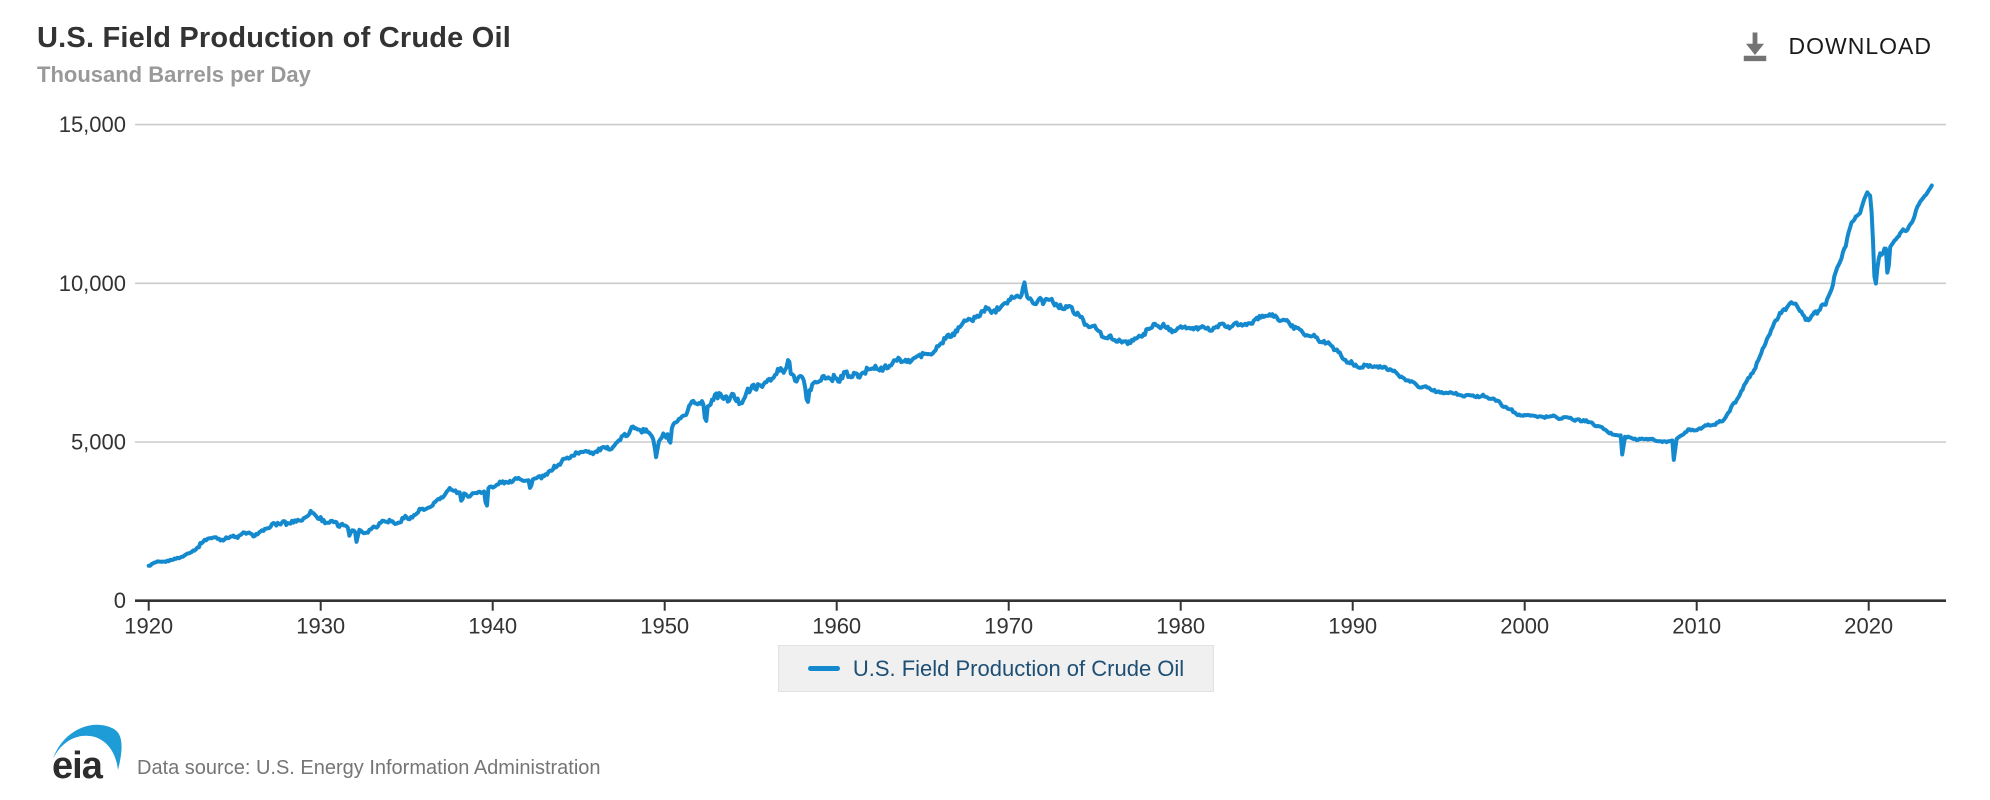  Describe the element at coordinates (1524, 626) in the screenshot. I see `x-axis-tick-label: 2000` at that location.